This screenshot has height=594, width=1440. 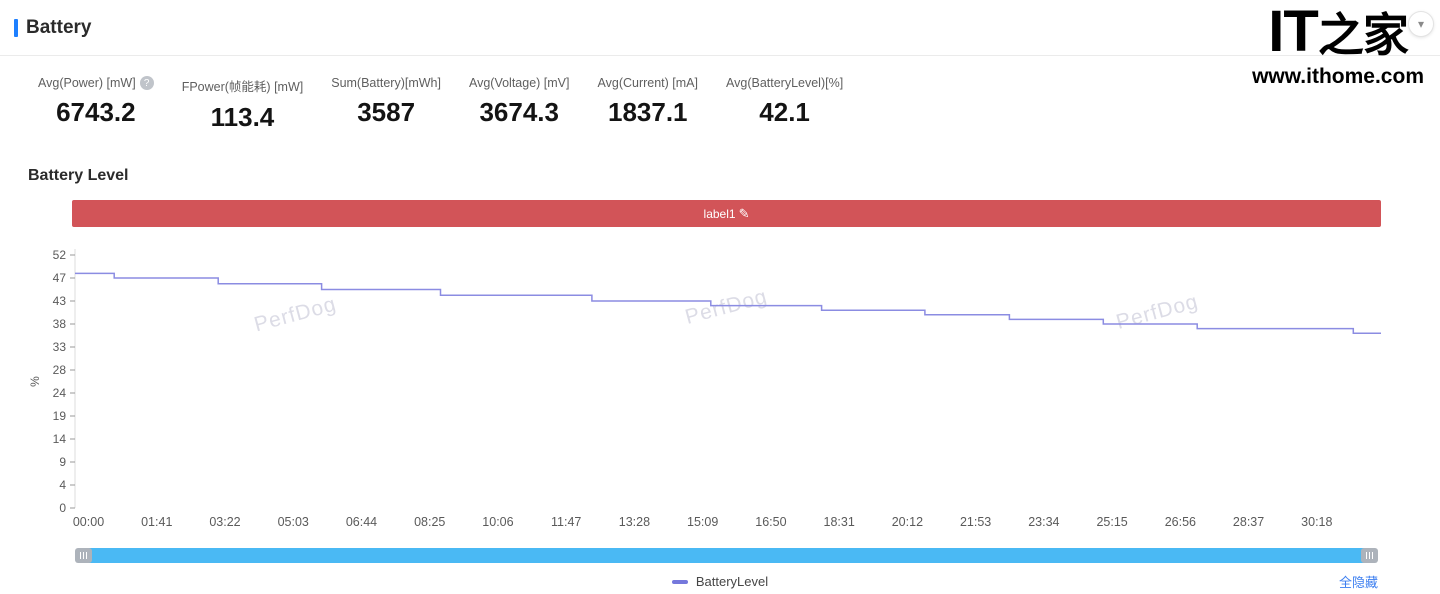 What do you see at coordinates (293, 522) in the screenshot?
I see `svg-text: 05:03` at bounding box center [293, 522].